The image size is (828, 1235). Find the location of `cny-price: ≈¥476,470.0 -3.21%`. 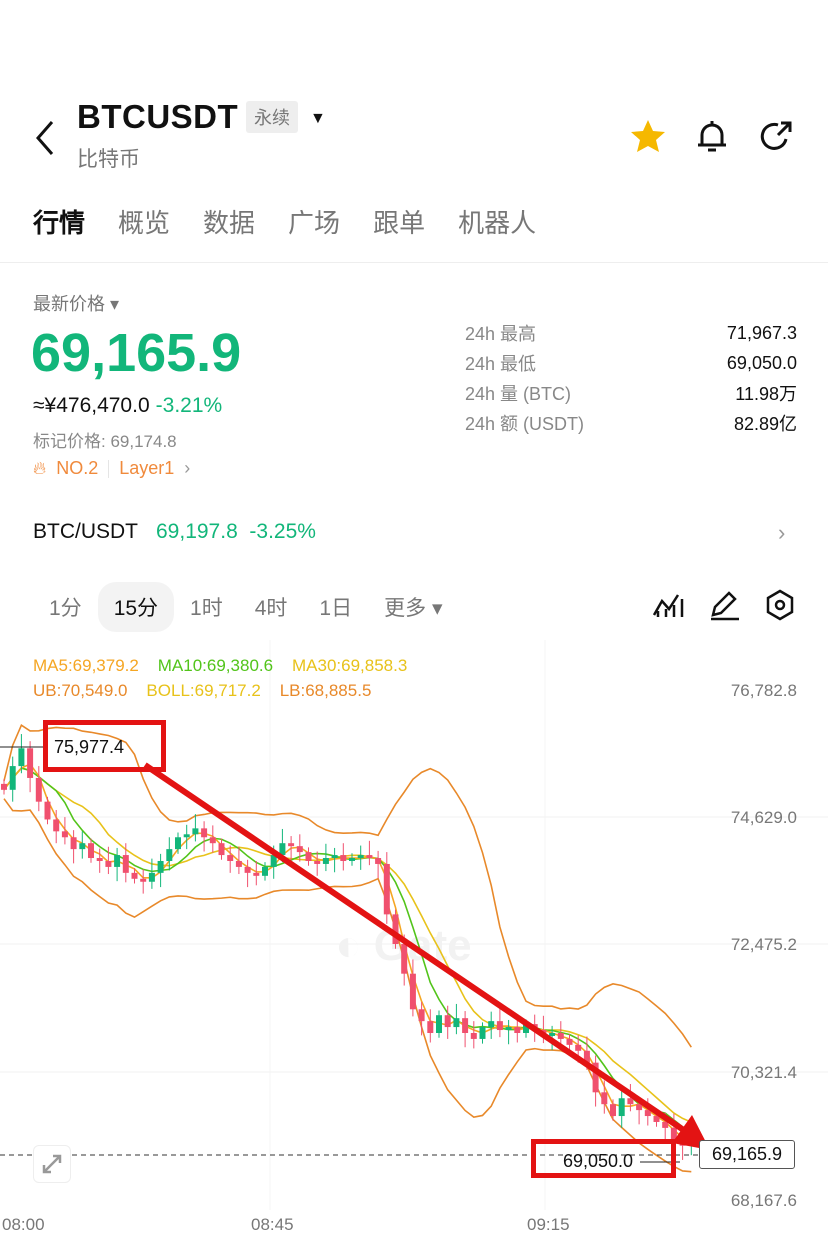

cny-price: ≈¥476,470.0 -3.21% is located at coordinates (128, 405).